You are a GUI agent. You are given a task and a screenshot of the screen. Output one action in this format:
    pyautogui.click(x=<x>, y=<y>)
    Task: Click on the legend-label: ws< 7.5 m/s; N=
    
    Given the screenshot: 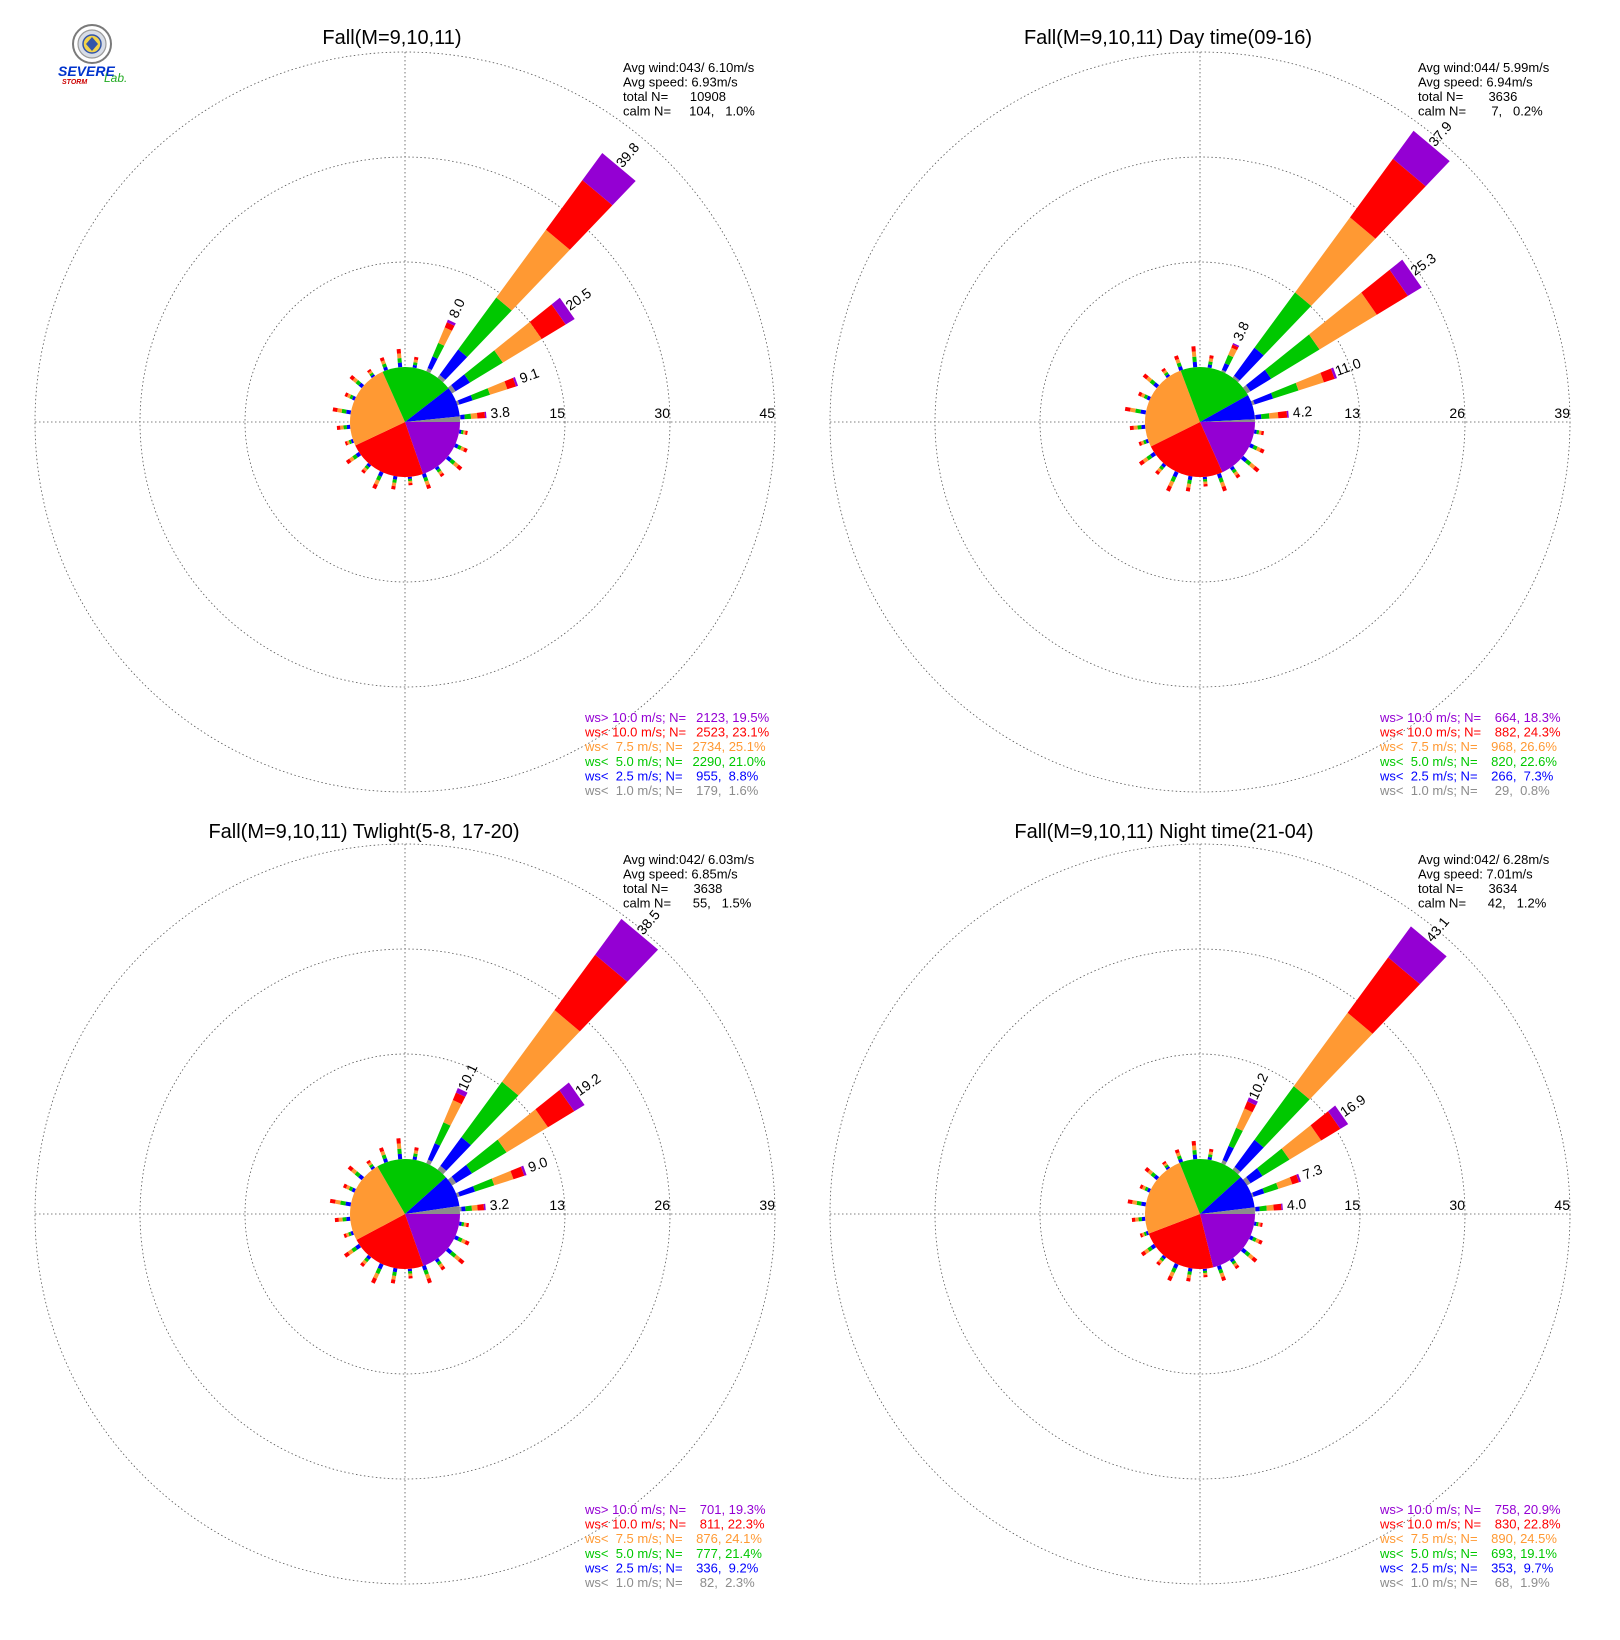 What is the action you would take?
    pyautogui.click(x=633, y=746)
    